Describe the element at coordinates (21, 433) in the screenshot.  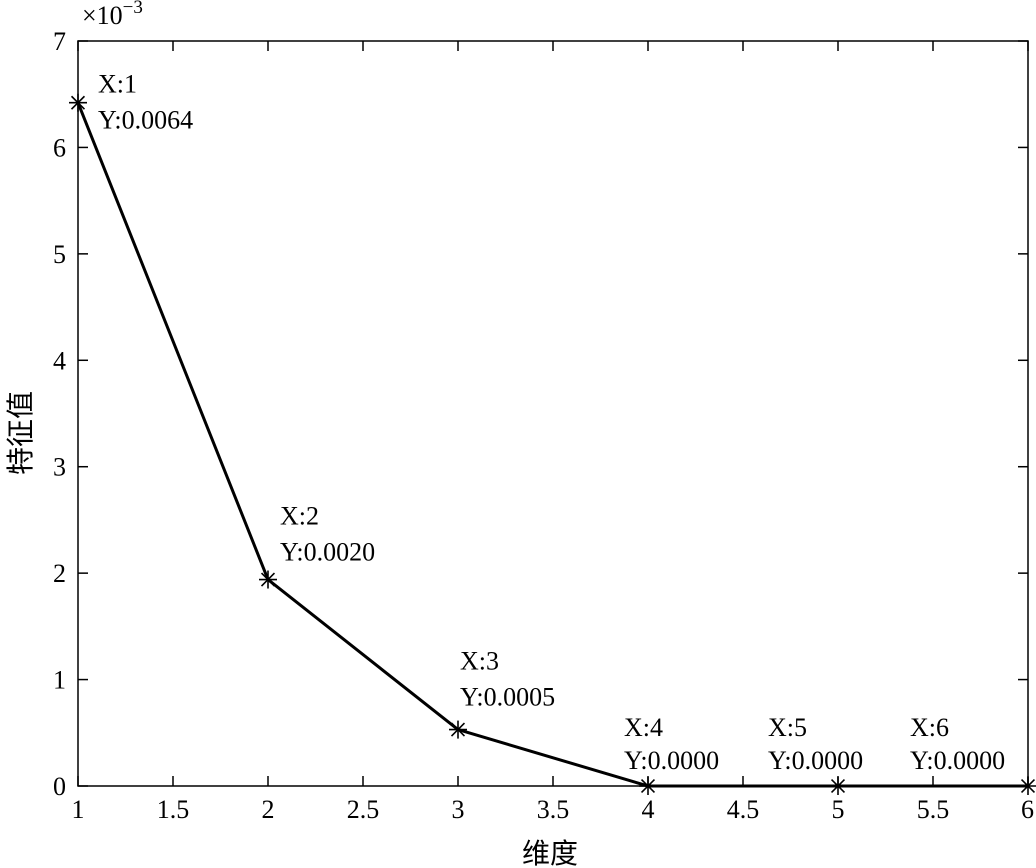
I see `y-axis-title: 特征值` at that location.